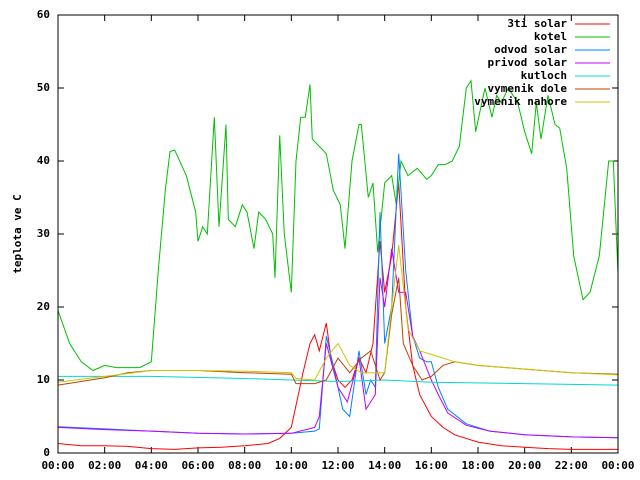 This screenshot has height=480, width=640. I want to click on x-tick-label: 18:00, so click(477, 465).